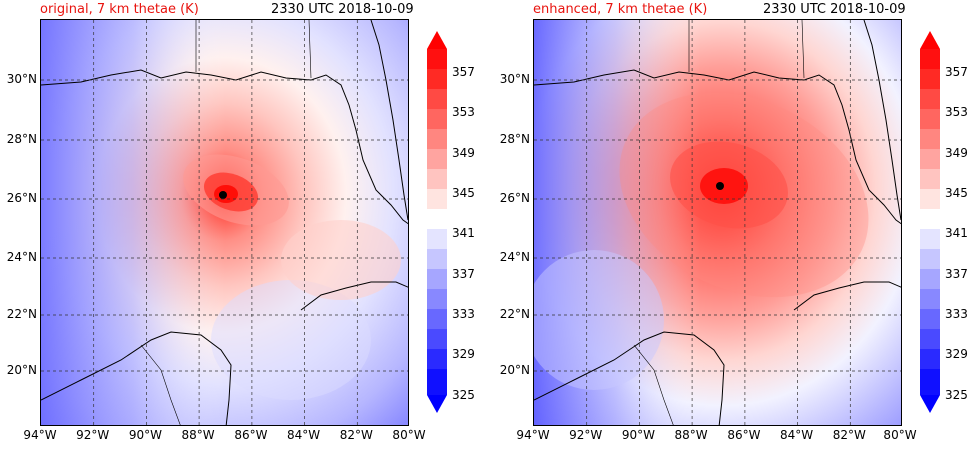  I want to click on left-lon-tick: 94°W, so click(40, 435).